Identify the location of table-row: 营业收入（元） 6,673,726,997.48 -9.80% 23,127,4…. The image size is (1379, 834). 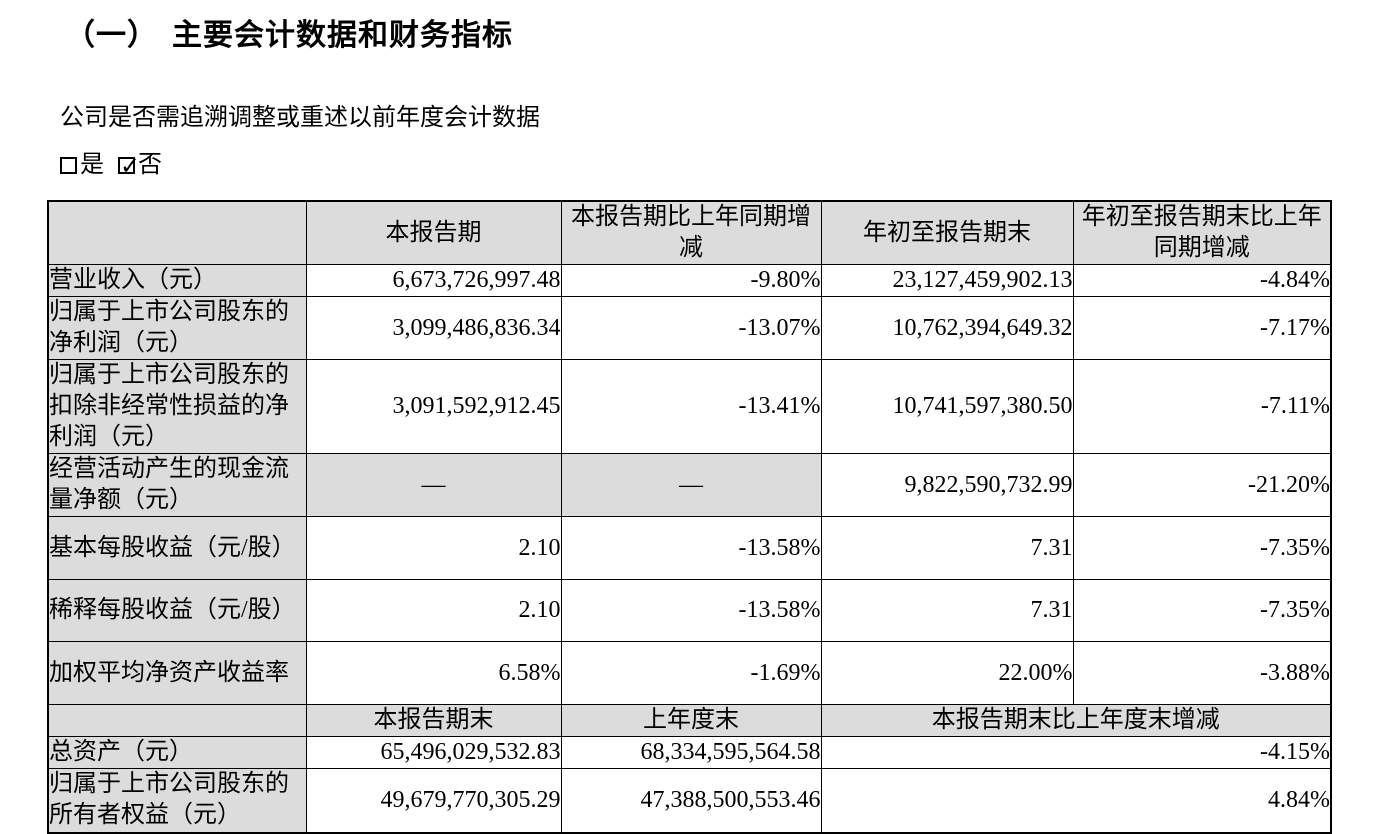
(689, 280).